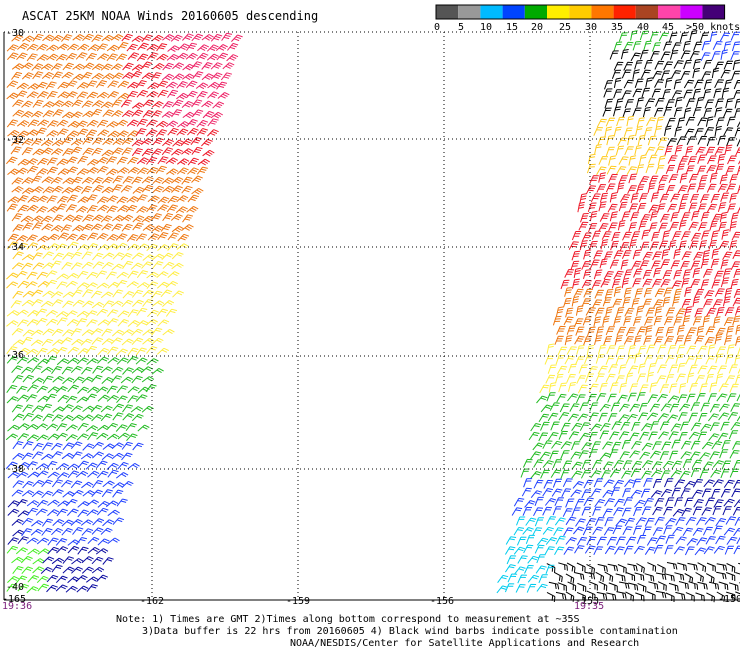 This screenshot has height=650, width=740. What do you see at coordinates (602, 12) in the screenshot?
I see `scale-color-box` at bounding box center [602, 12].